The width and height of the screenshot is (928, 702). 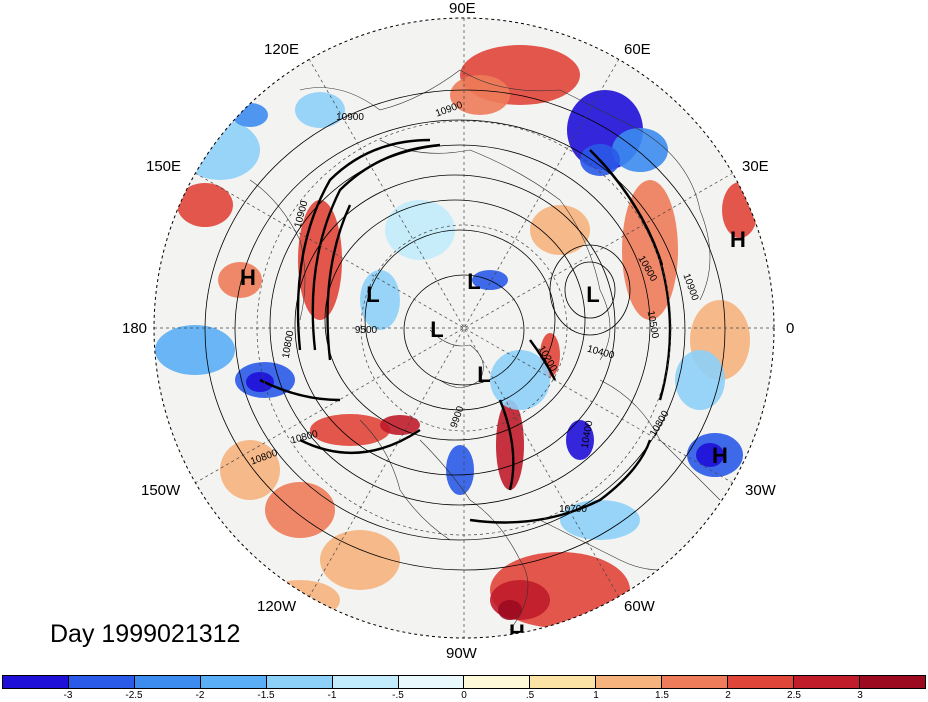 I want to click on longitude-label-180: 180, so click(x=135, y=328).